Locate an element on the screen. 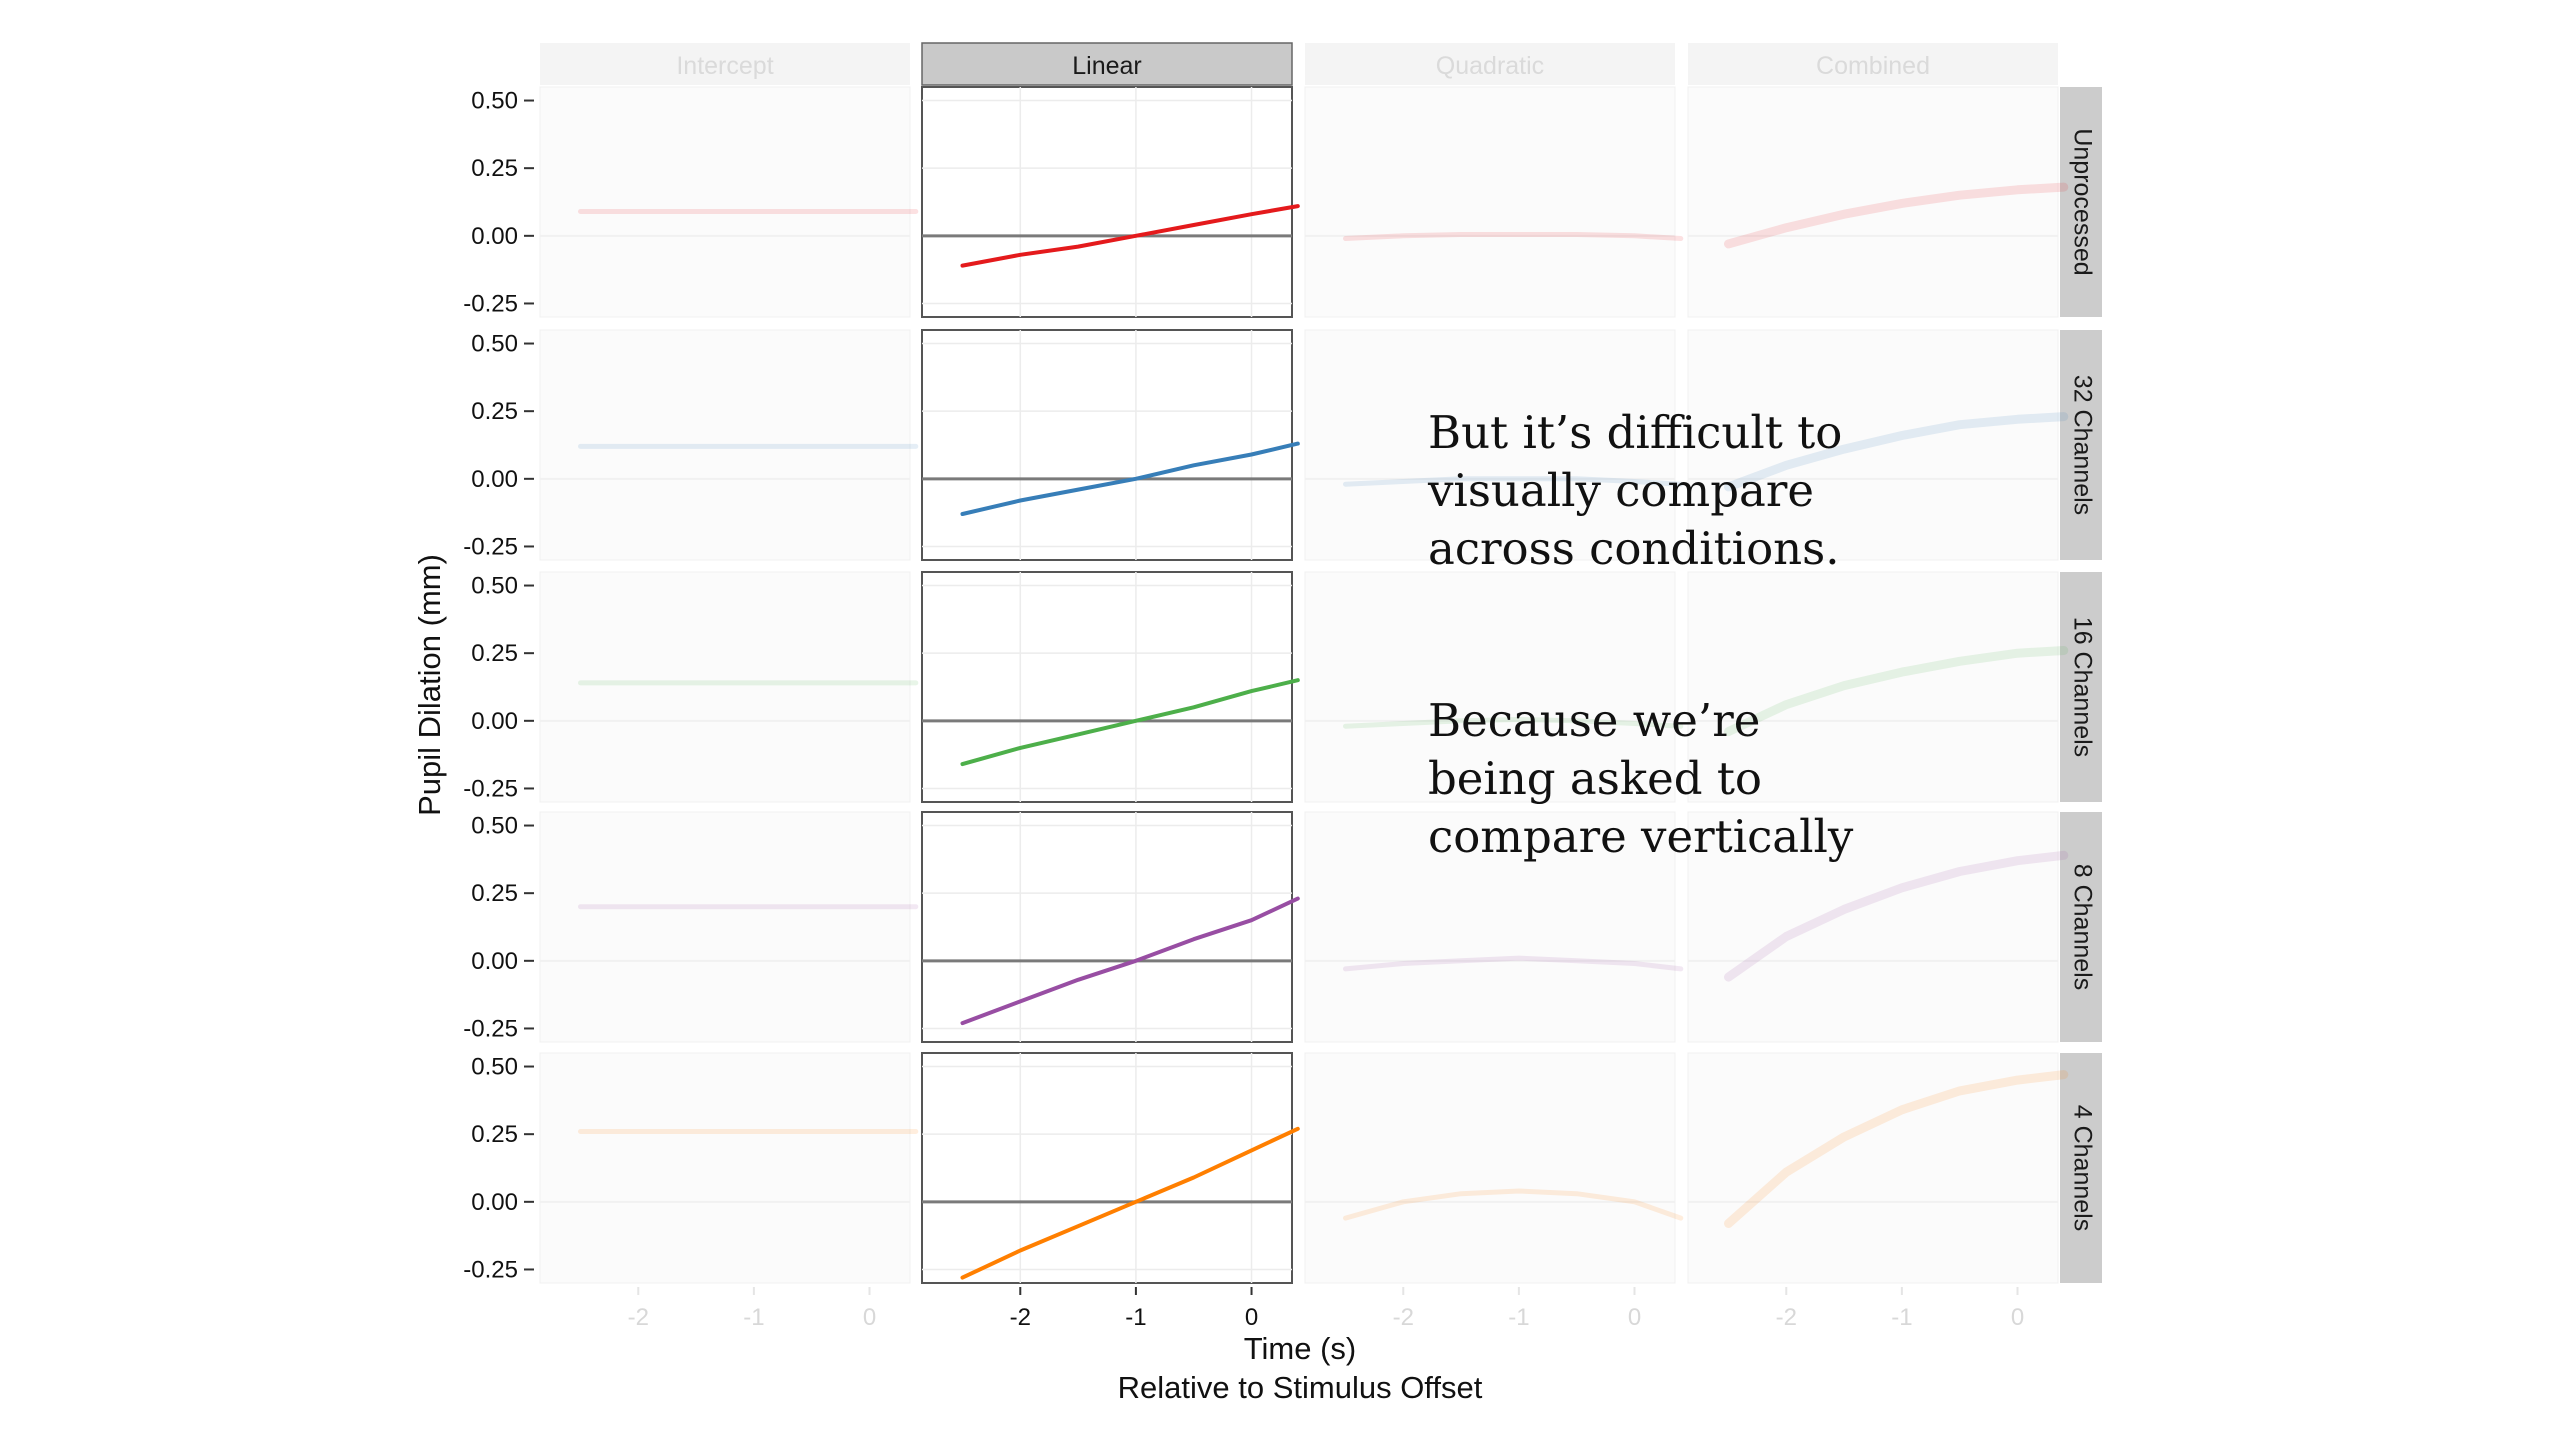 The height and width of the screenshot is (1440, 2560). row-strip-unprocessed is located at coordinates (2081, 202).